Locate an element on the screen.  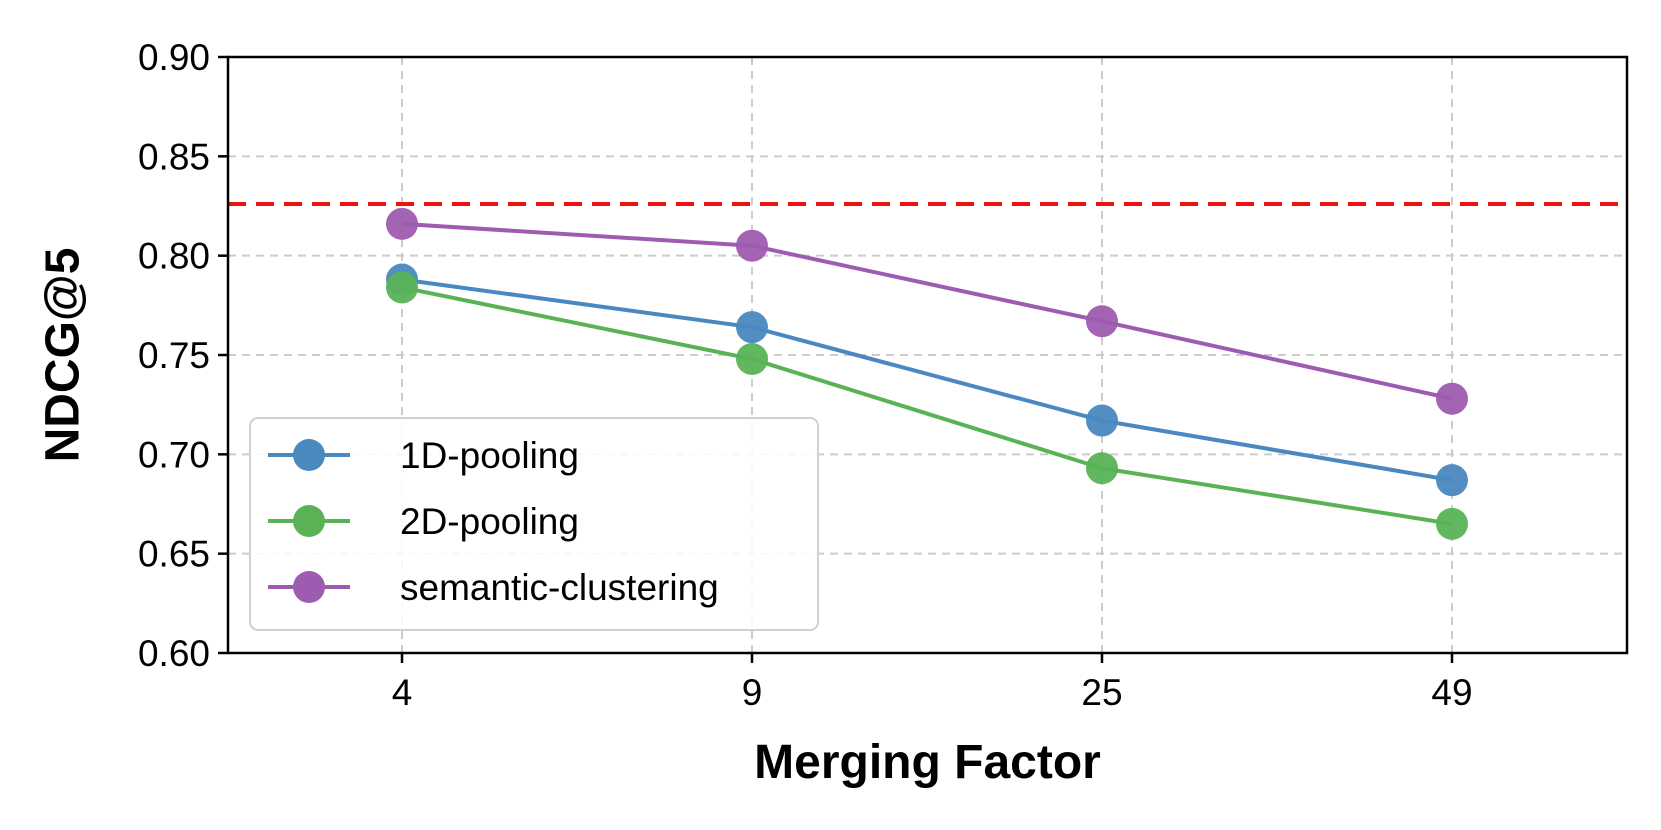
y-tick-label: 0.80 is located at coordinates (174, 256).